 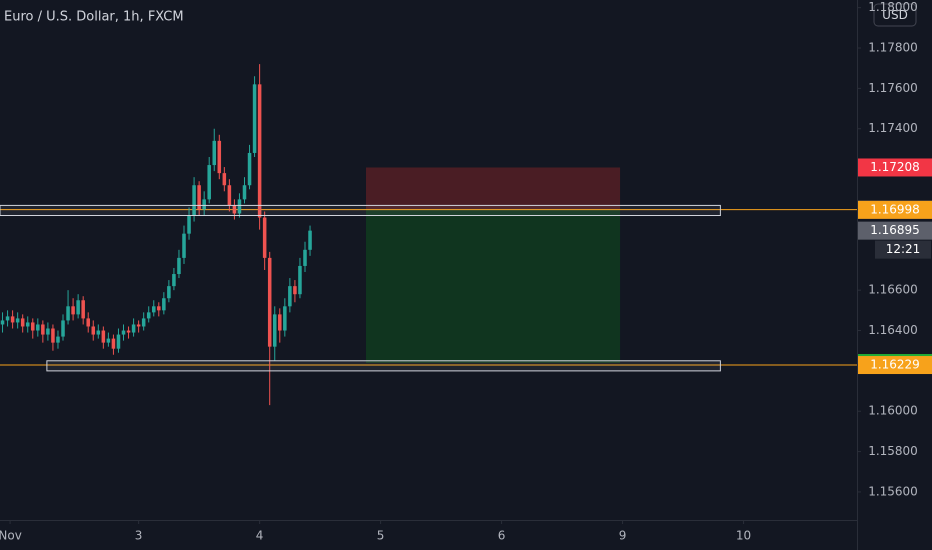 I want to click on countdown-box, so click(x=903, y=249).